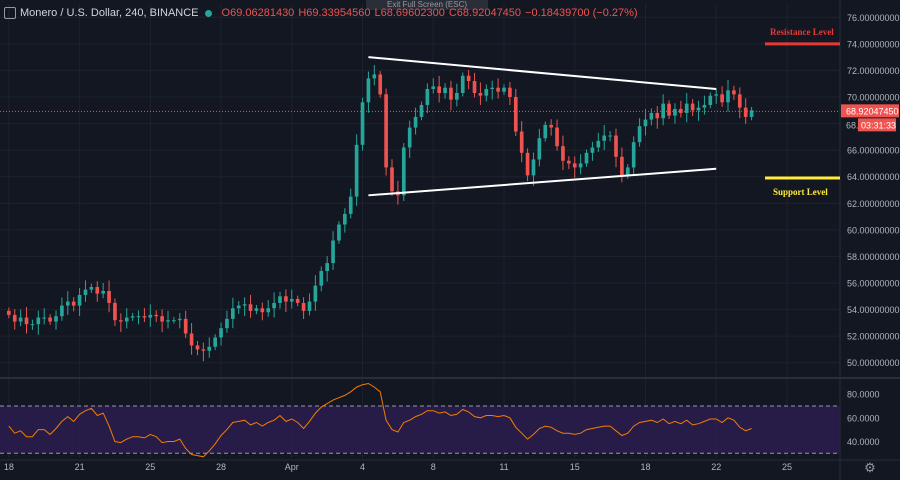 This screenshot has width=900, height=480. Describe the element at coordinates (427, 5) in the screenshot. I see `exit-fullscreen-banner: Exit Full Screen (ESC)` at that location.